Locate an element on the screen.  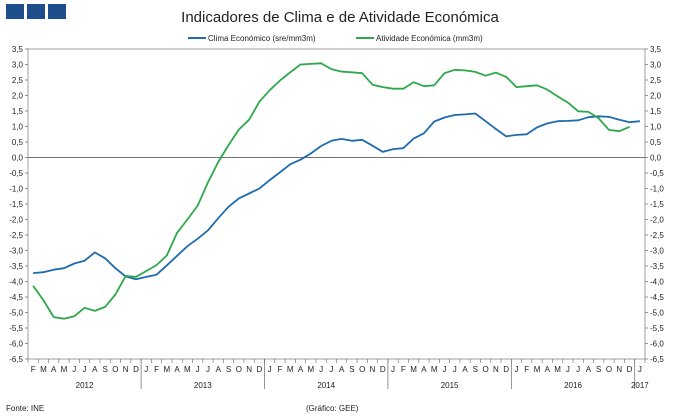
x-year-label: 2017 is located at coordinates (640, 385).